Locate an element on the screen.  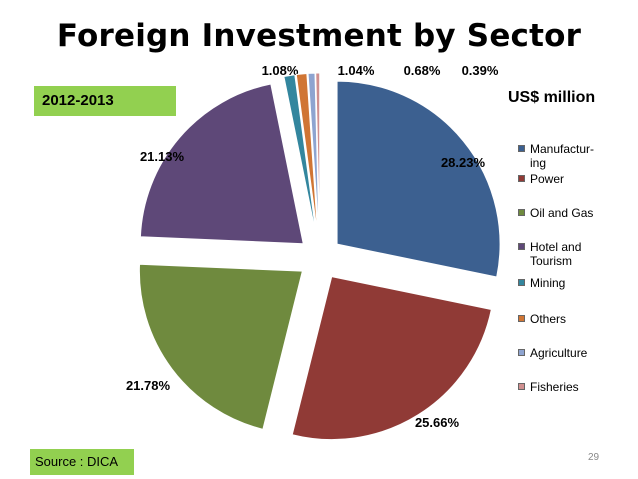
legend-swatch-others is located at coordinates (521, 318).